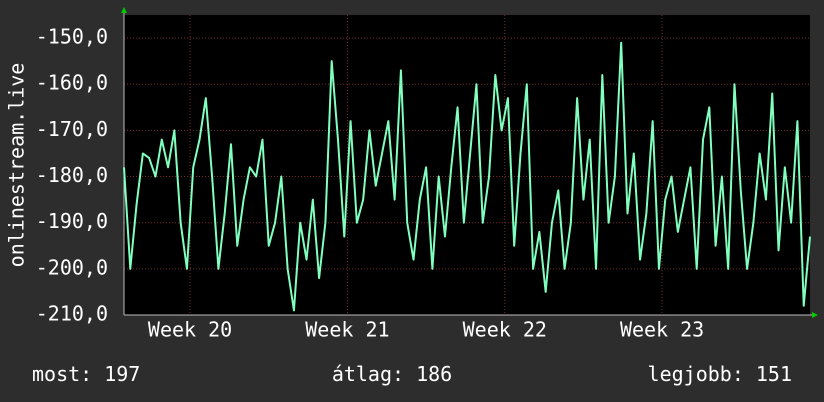  I want to click on y-tick-label: -160,0, so click(72, 83).